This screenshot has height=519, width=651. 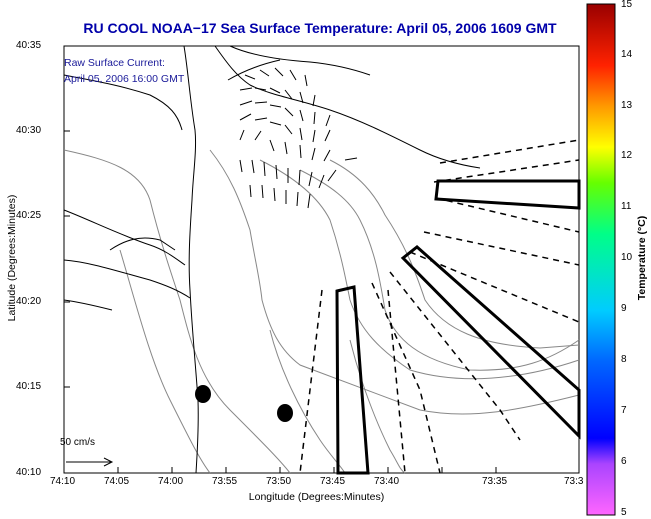 I want to click on x-tick-label: 74:00, so click(x=171, y=481).